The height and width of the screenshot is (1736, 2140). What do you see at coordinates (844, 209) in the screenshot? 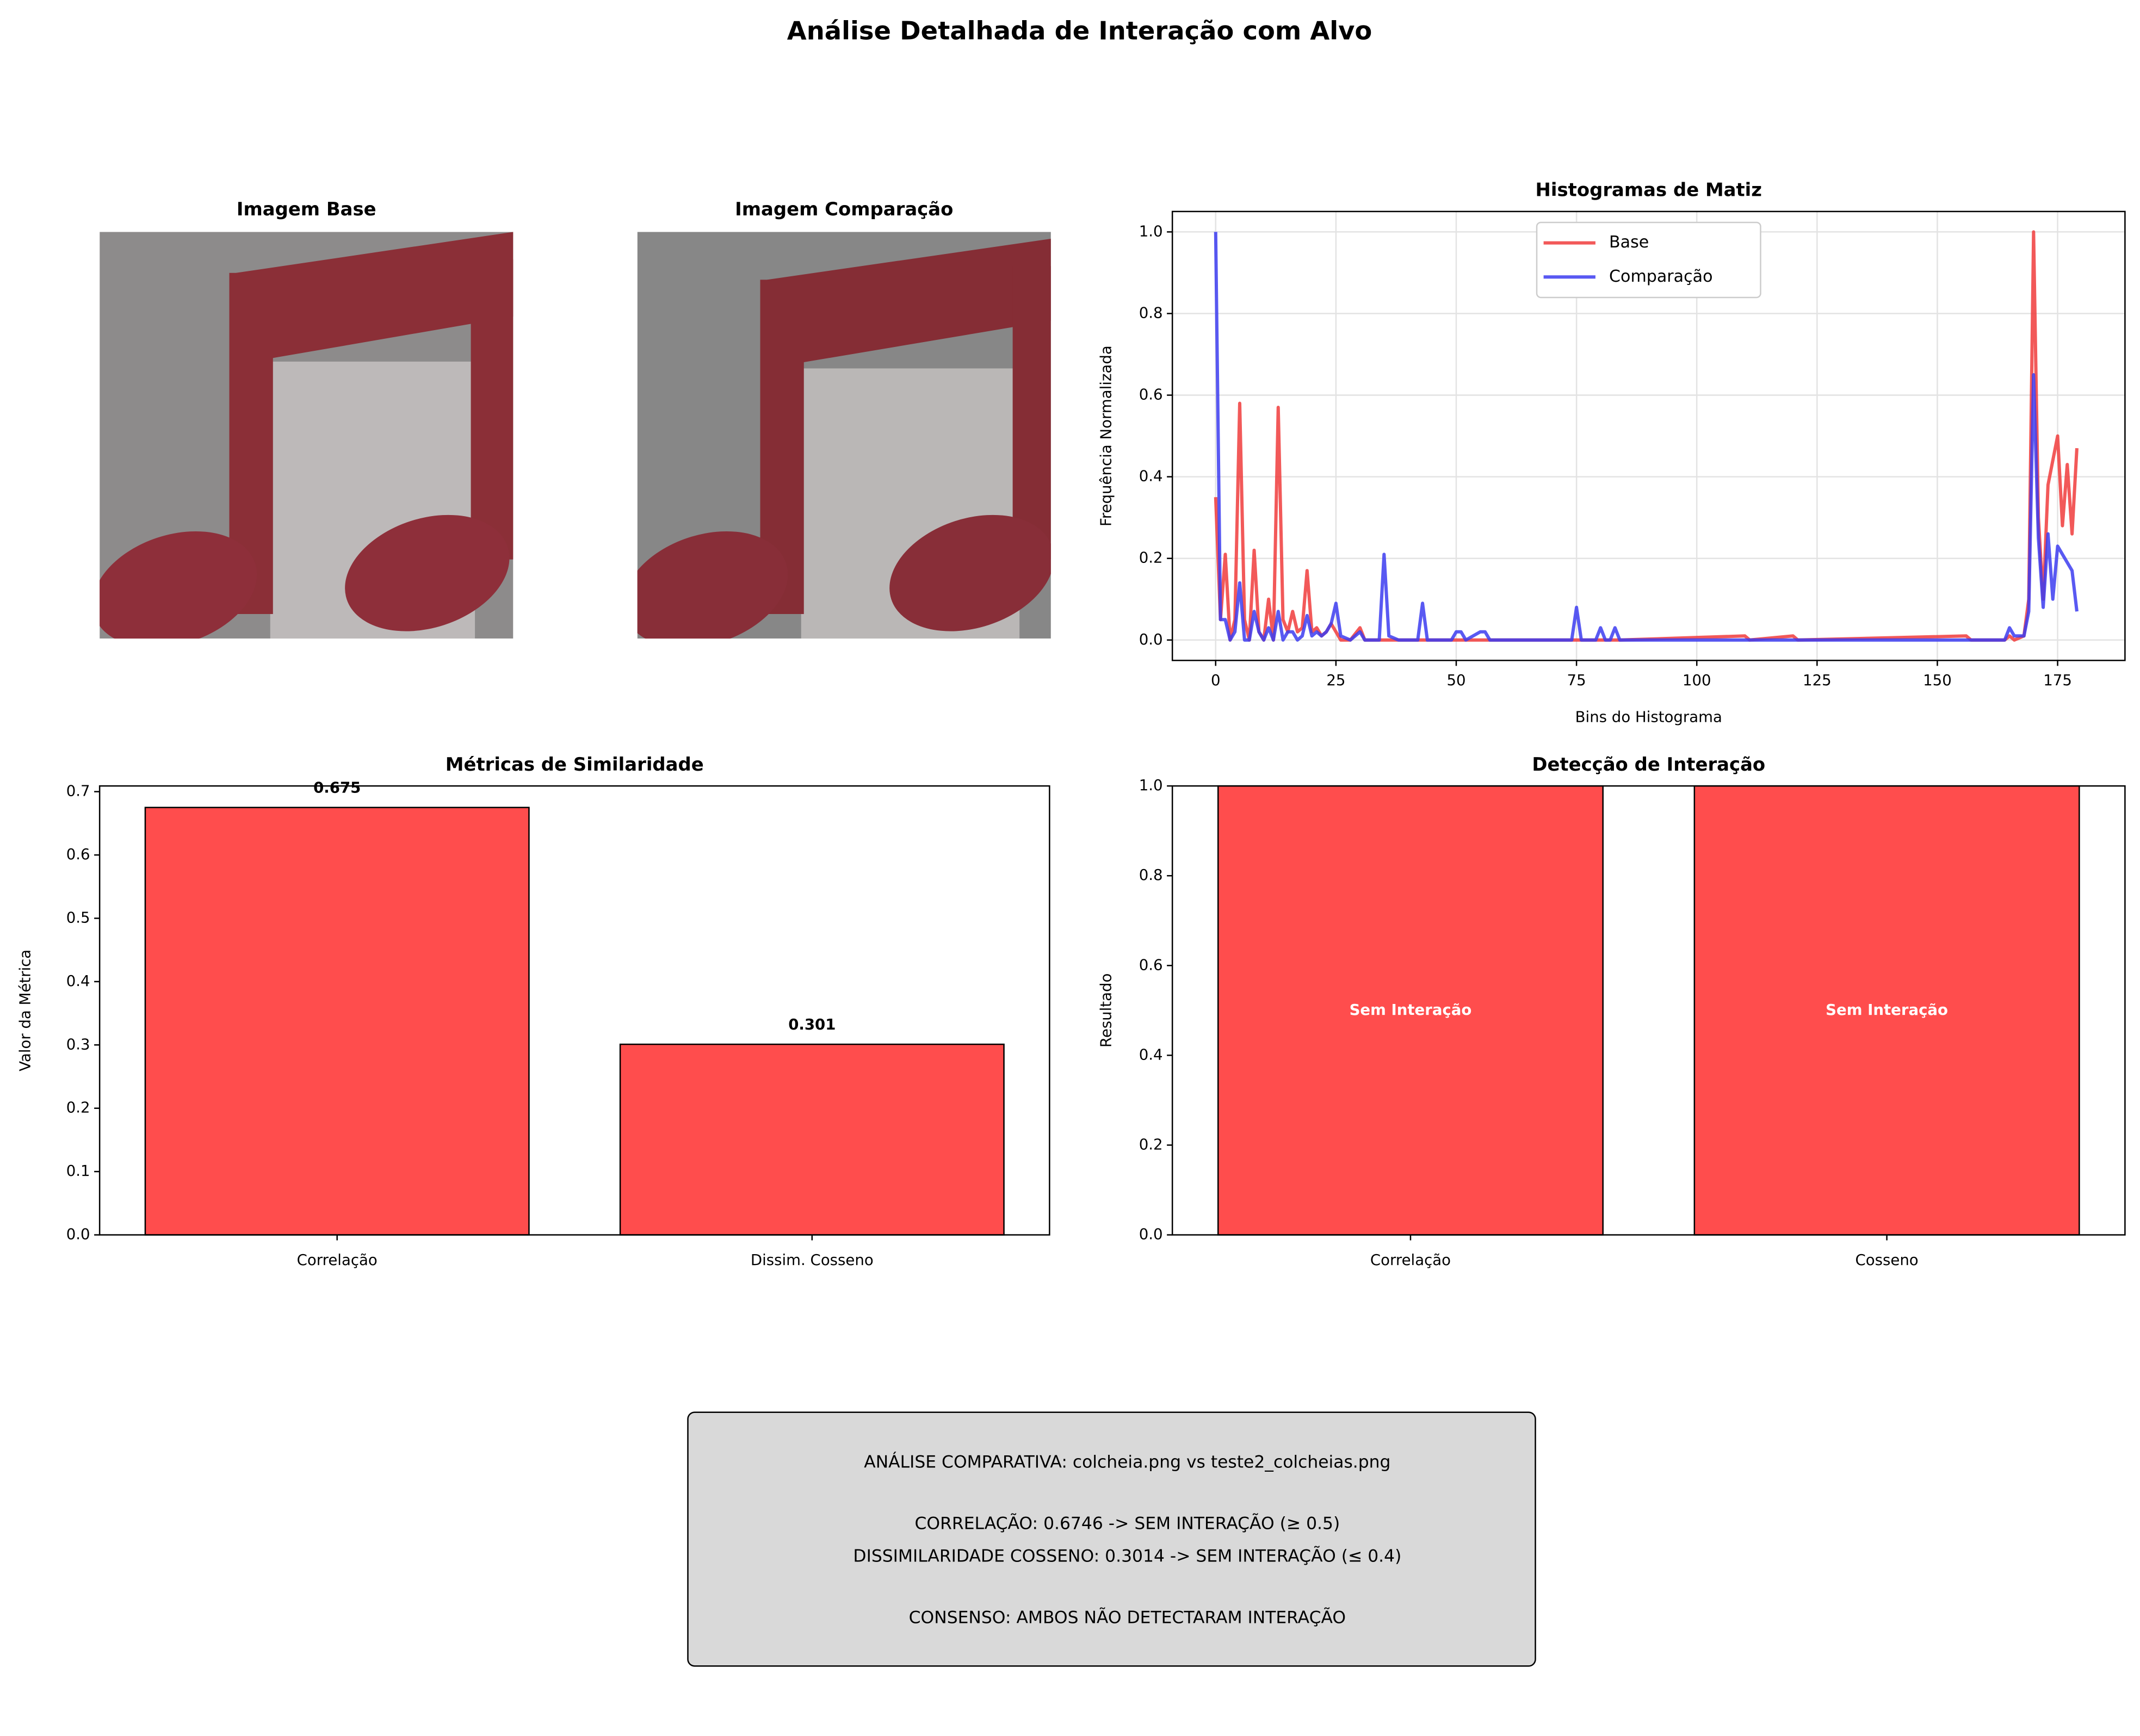
I see `image-title: Imagem Comparação` at bounding box center [844, 209].